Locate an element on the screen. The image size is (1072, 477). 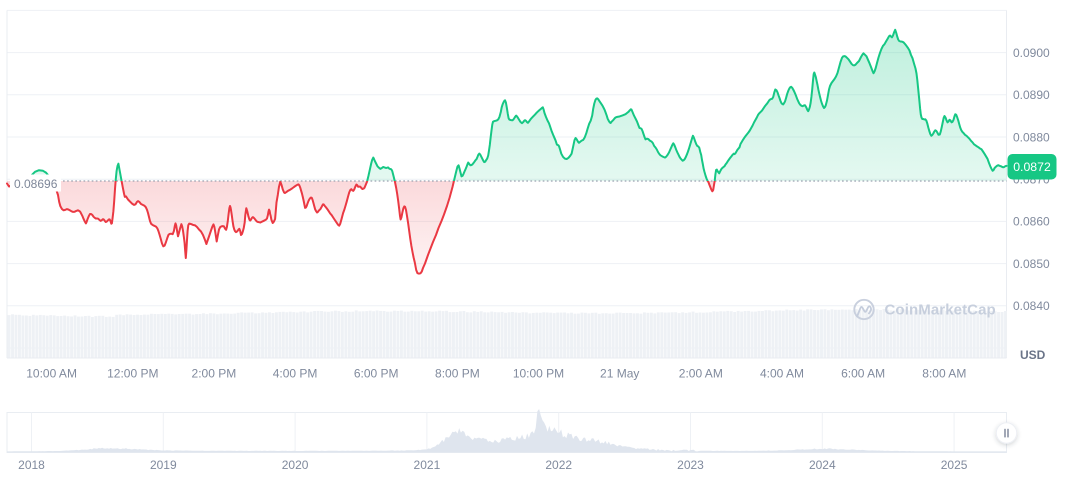
svg-text: 2025 is located at coordinates (954, 465).